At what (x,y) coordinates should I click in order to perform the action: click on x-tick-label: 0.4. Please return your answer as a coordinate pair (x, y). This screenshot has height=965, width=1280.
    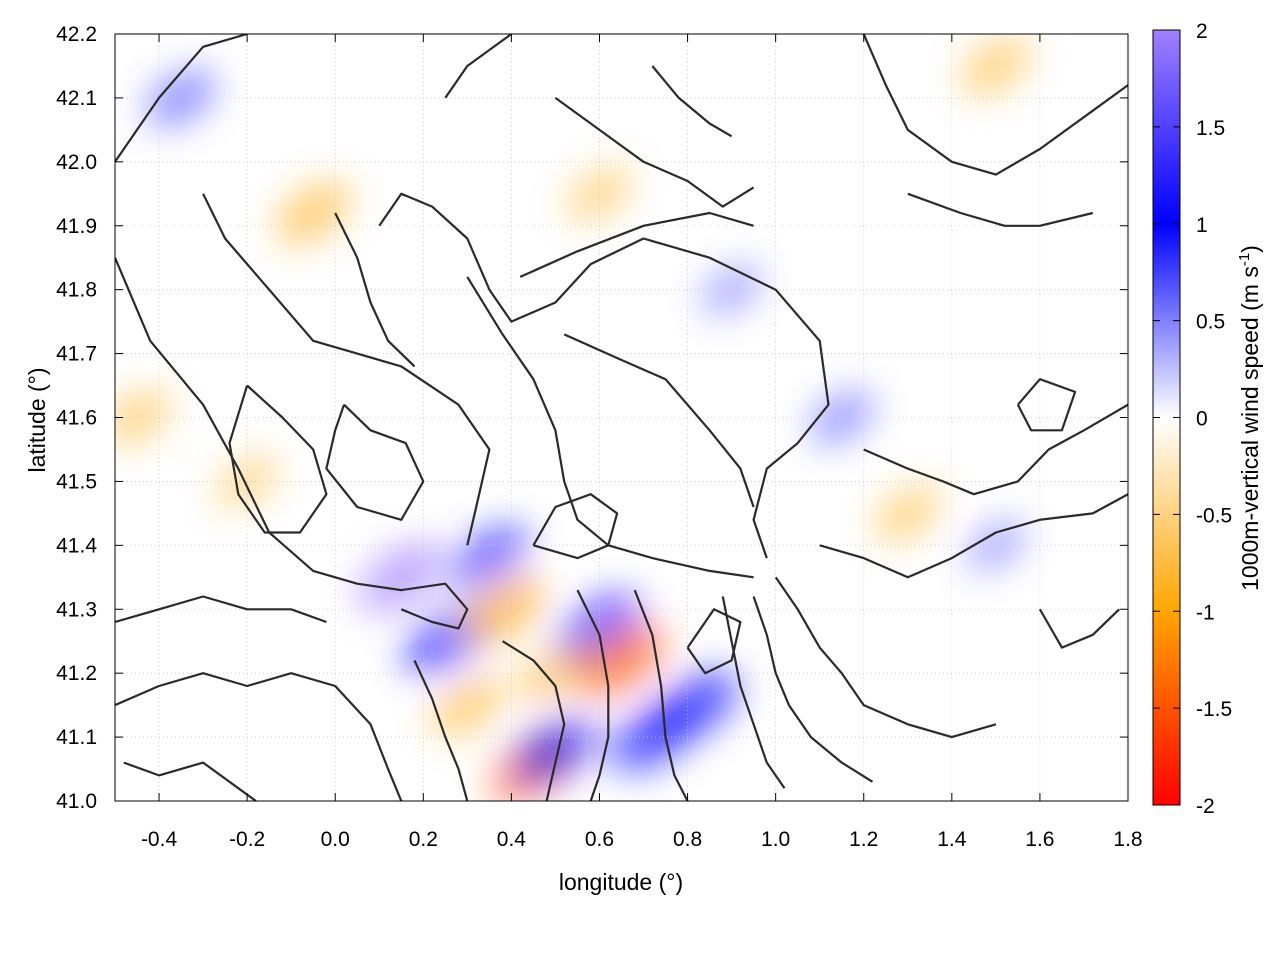
    Looking at the image, I should click on (512, 839).